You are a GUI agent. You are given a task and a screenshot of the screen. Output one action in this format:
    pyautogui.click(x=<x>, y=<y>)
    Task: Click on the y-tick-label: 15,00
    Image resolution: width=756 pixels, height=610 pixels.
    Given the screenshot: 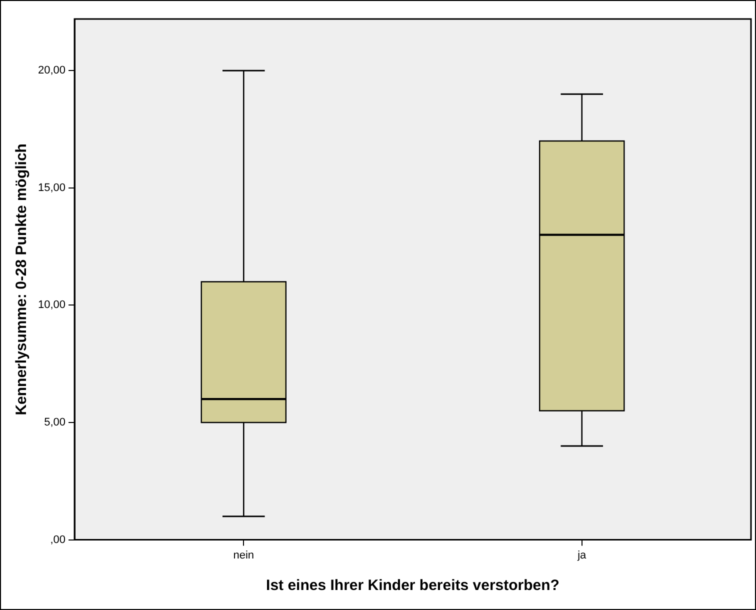 What is the action you would take?
    pyautogui.click(x=52, y=188)
    